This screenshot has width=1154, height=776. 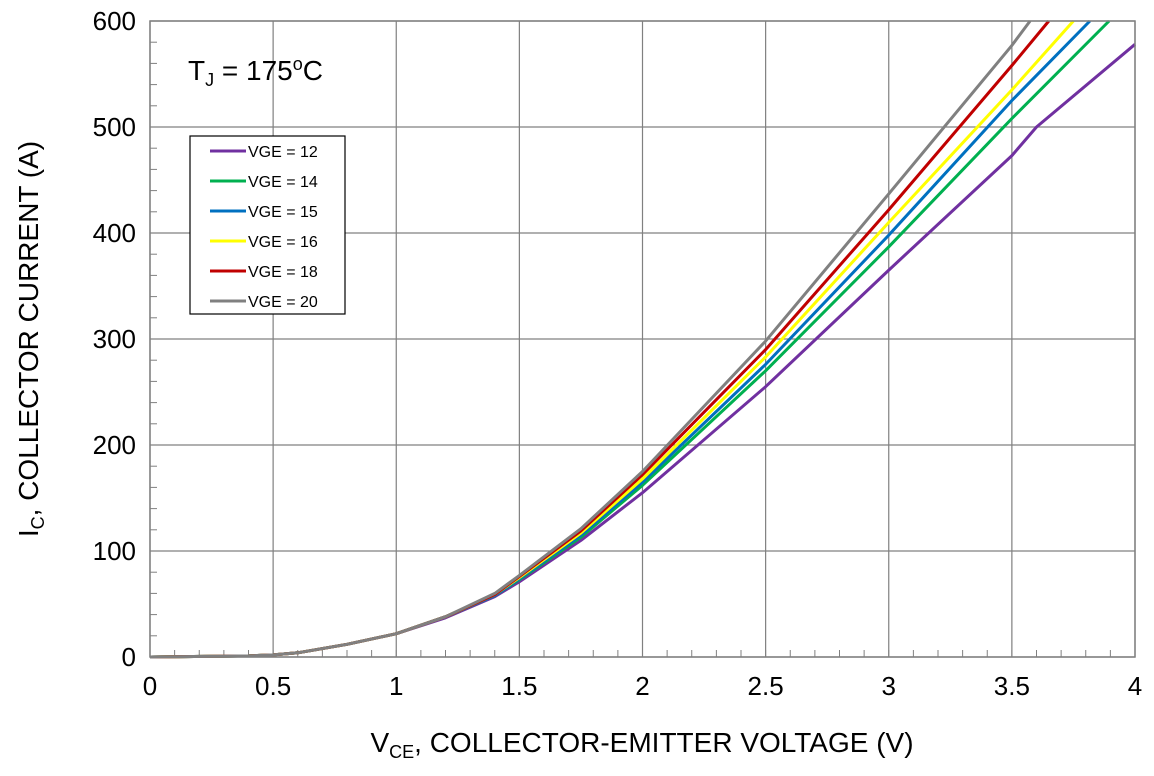 I want to click on y-tick-label: 400, so click(x=114, y=233).